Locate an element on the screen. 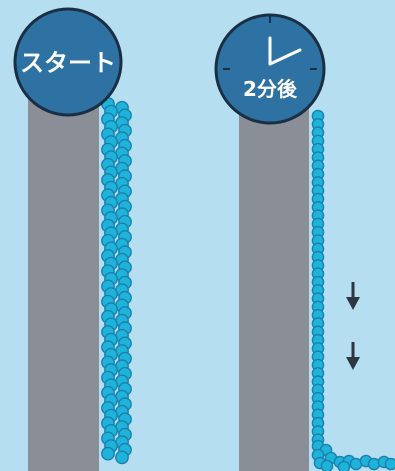 This screenshot has width=395, height=471. after-bead-pile is located at coordinates (353, 455).